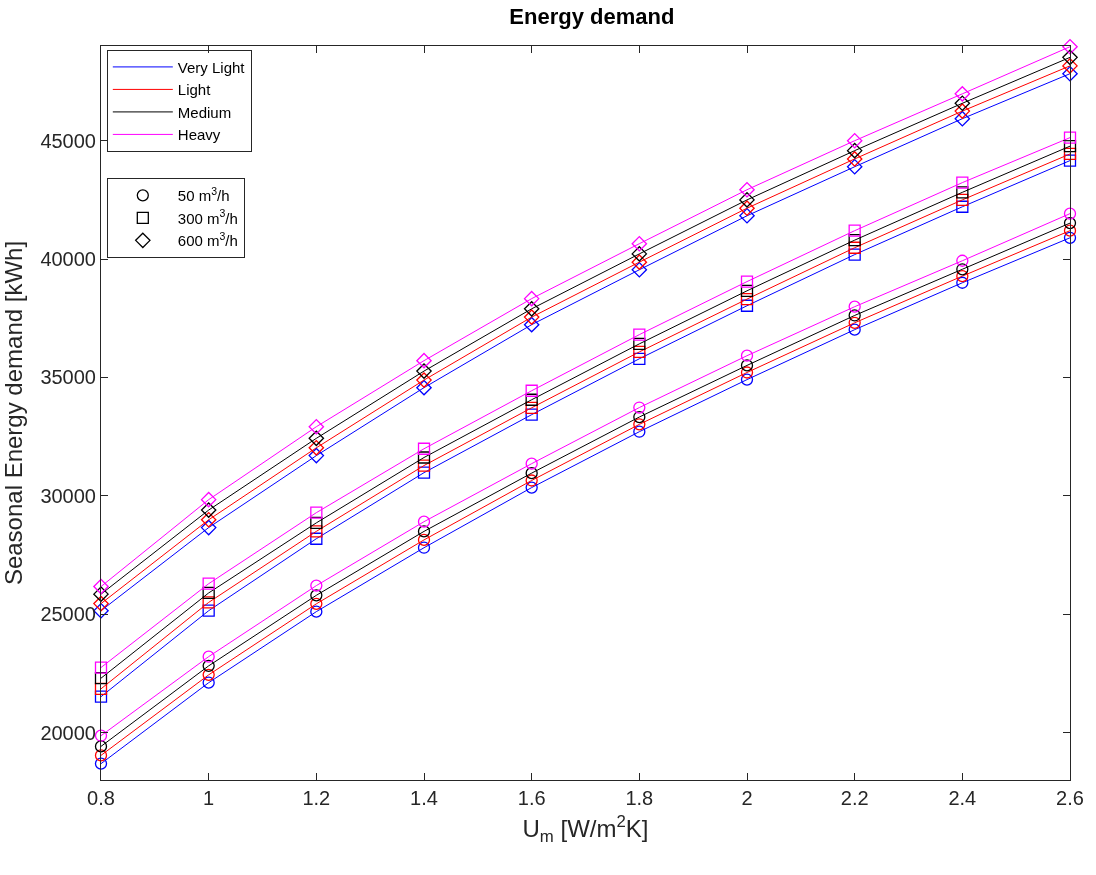 This screenshot has height=875, width=1096. I want to click on legend-label: Very Light, so click(211, 67).